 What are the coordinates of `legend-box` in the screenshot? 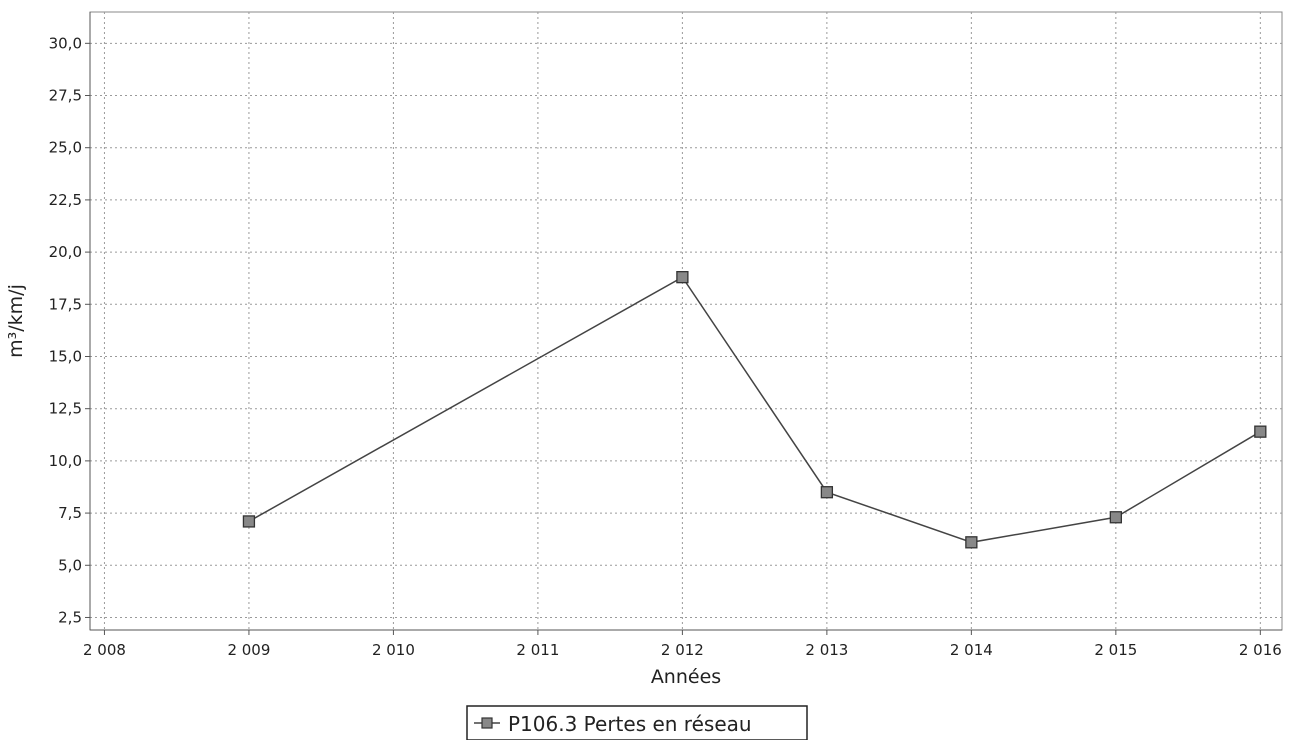 It's located at (637, 722).